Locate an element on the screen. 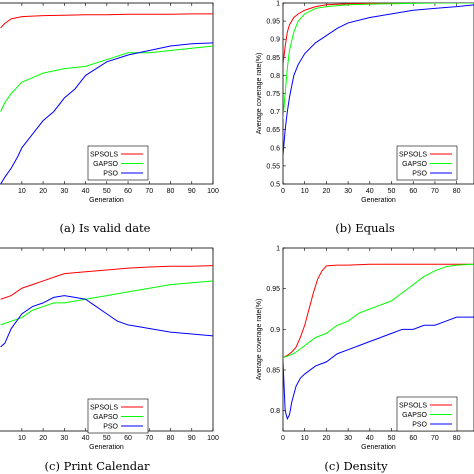 The image size is (474, 474). y-tick-label: 0.7 is located at coordinates (275, 112).